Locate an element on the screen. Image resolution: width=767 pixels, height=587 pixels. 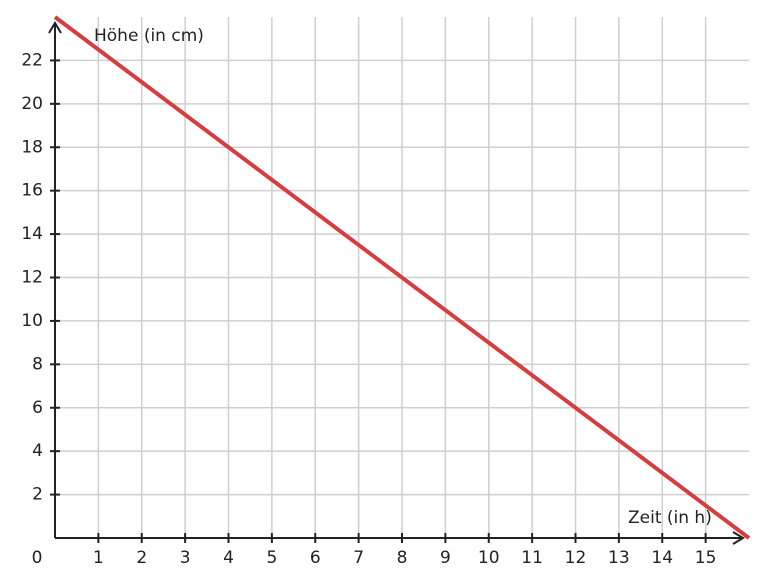
y-tick-label: 10 is located at coordinates (32, 321).